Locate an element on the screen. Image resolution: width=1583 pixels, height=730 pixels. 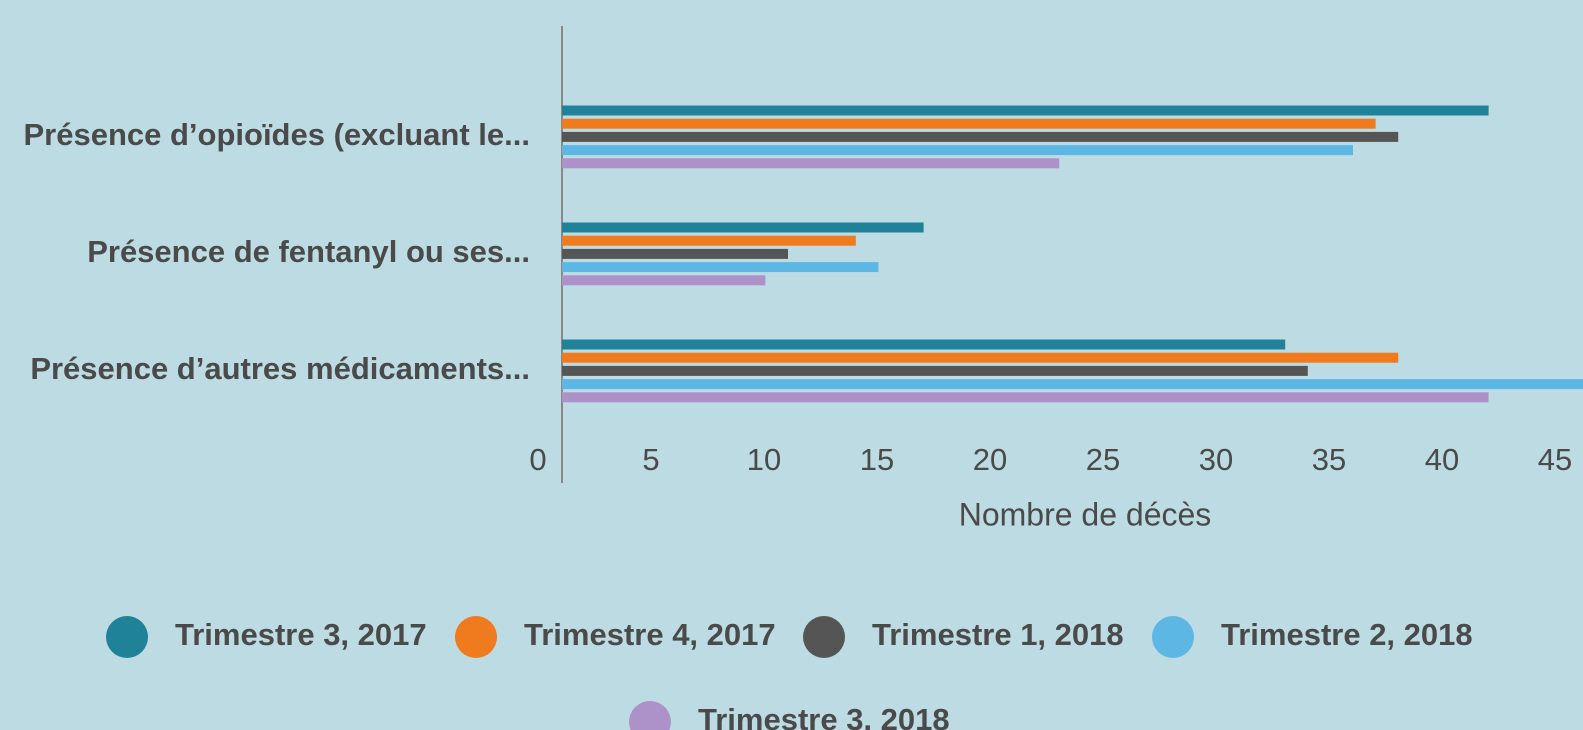
x-axis-title: Nombre de décès is located at coordinates (1085, 514).